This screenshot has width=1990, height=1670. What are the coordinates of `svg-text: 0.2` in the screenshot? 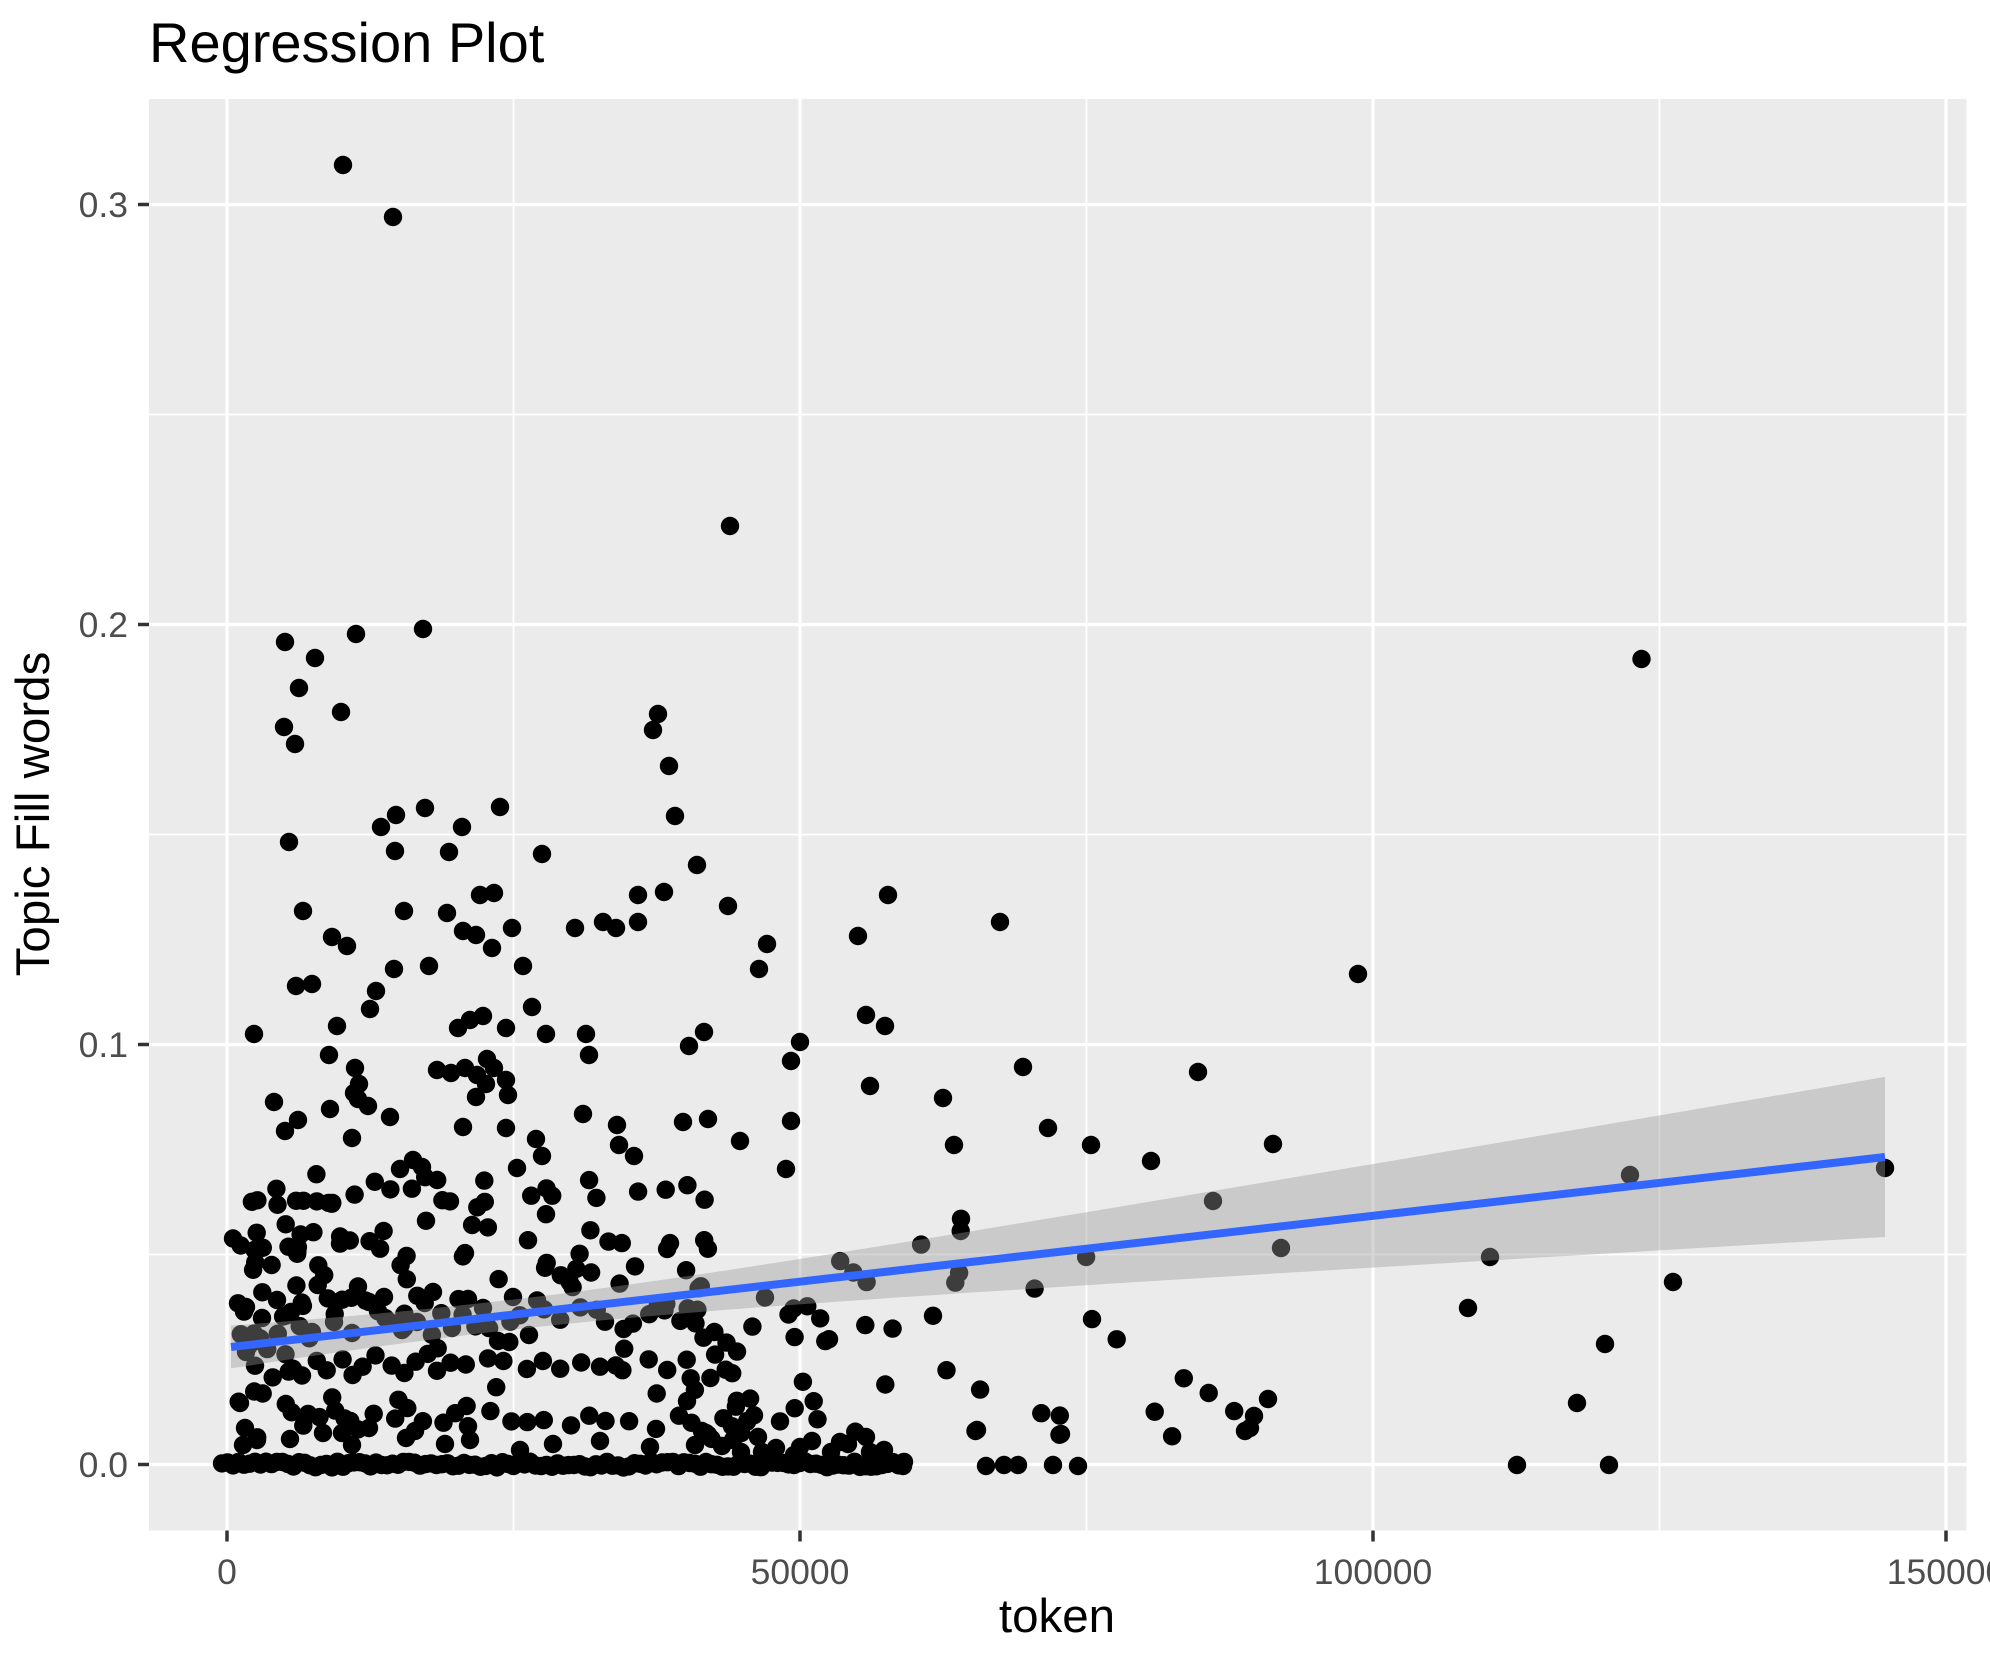 It's located at (103, 625).